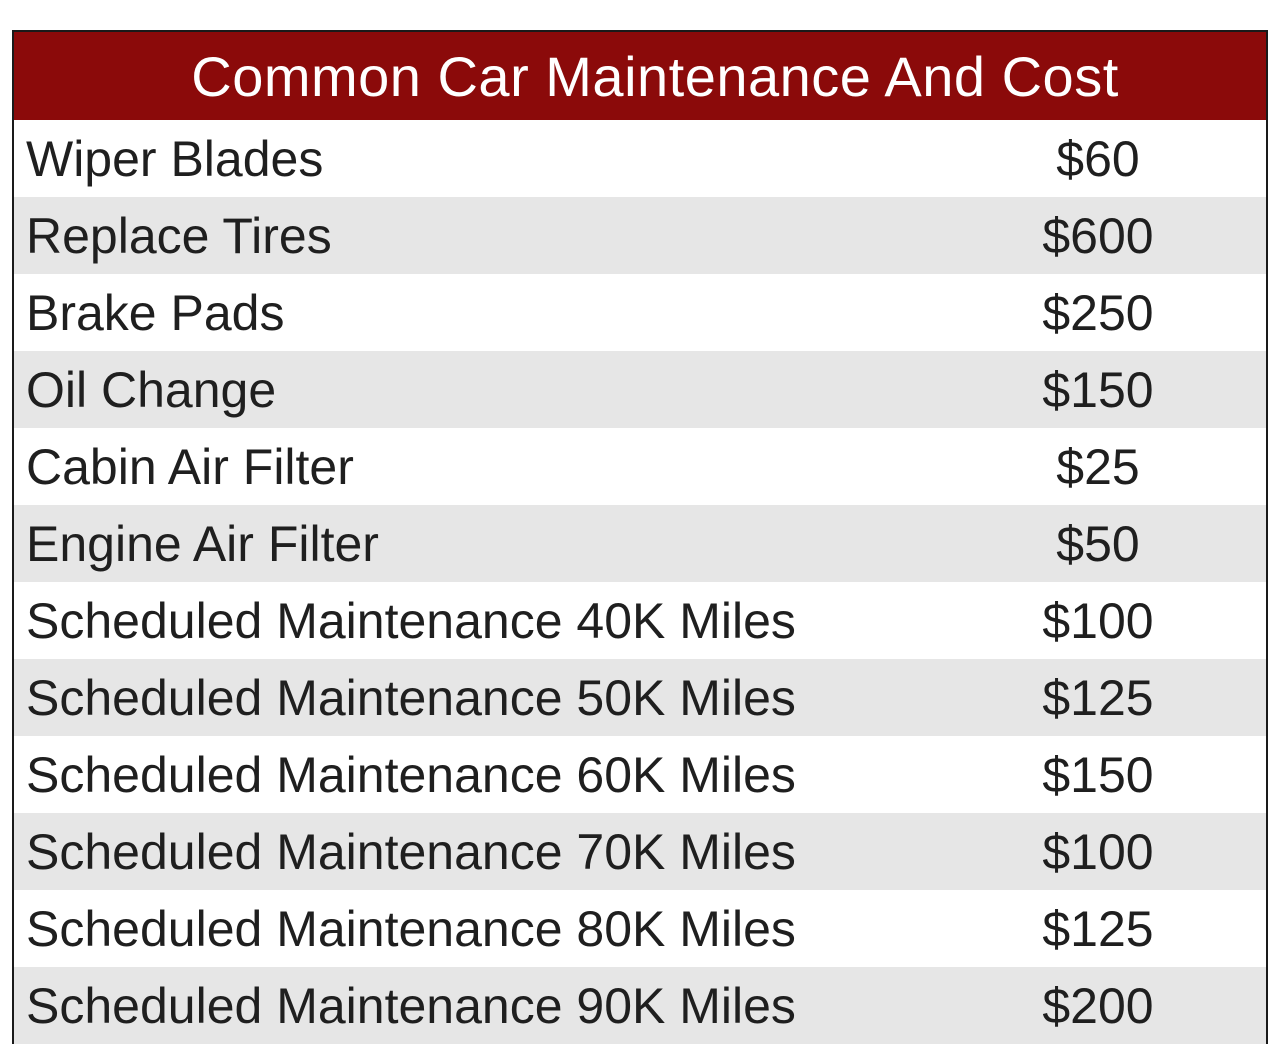 This screenshot has width=1275, height=1060. I want to click on item-name: Scheduled Maintenance 80K Miles, so click(411, 928).